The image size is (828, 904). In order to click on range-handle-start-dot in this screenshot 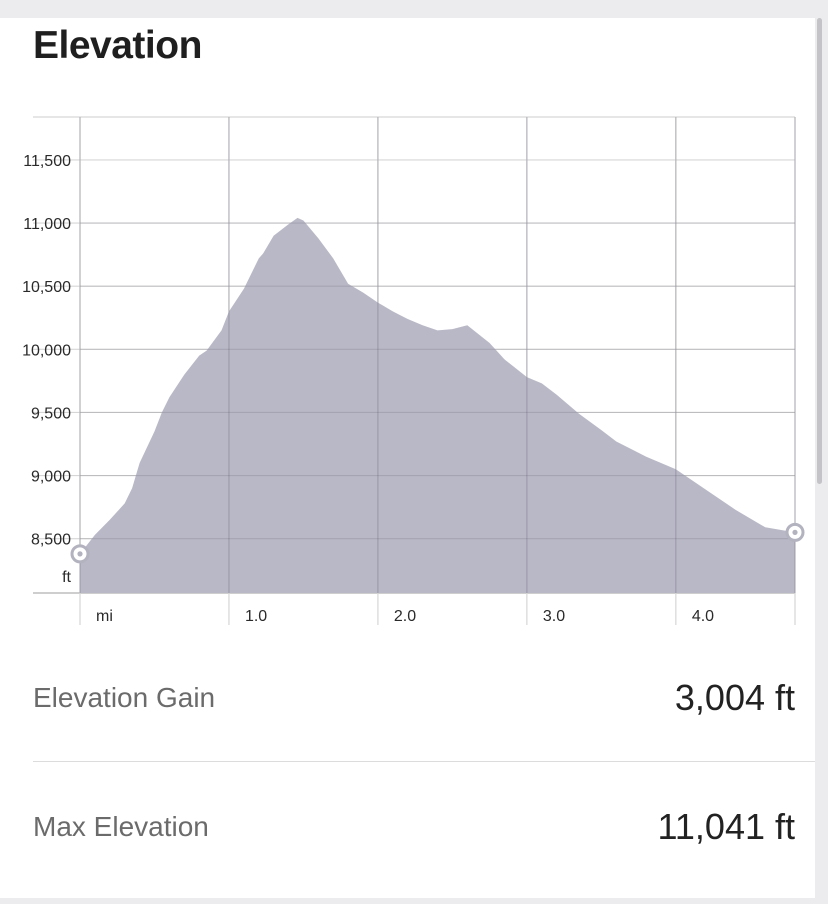, I will do `click(80, 554)`.